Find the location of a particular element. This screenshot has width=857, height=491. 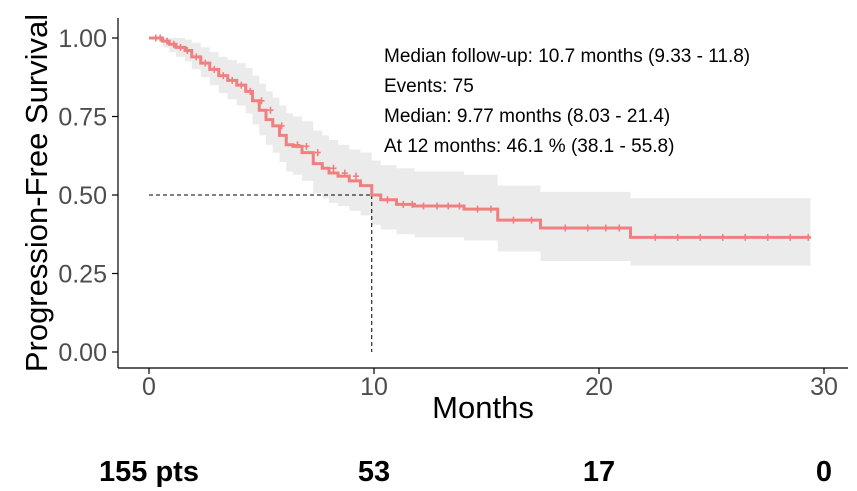

y-tick-label: 0.75 is located at coordinates (82, 118).